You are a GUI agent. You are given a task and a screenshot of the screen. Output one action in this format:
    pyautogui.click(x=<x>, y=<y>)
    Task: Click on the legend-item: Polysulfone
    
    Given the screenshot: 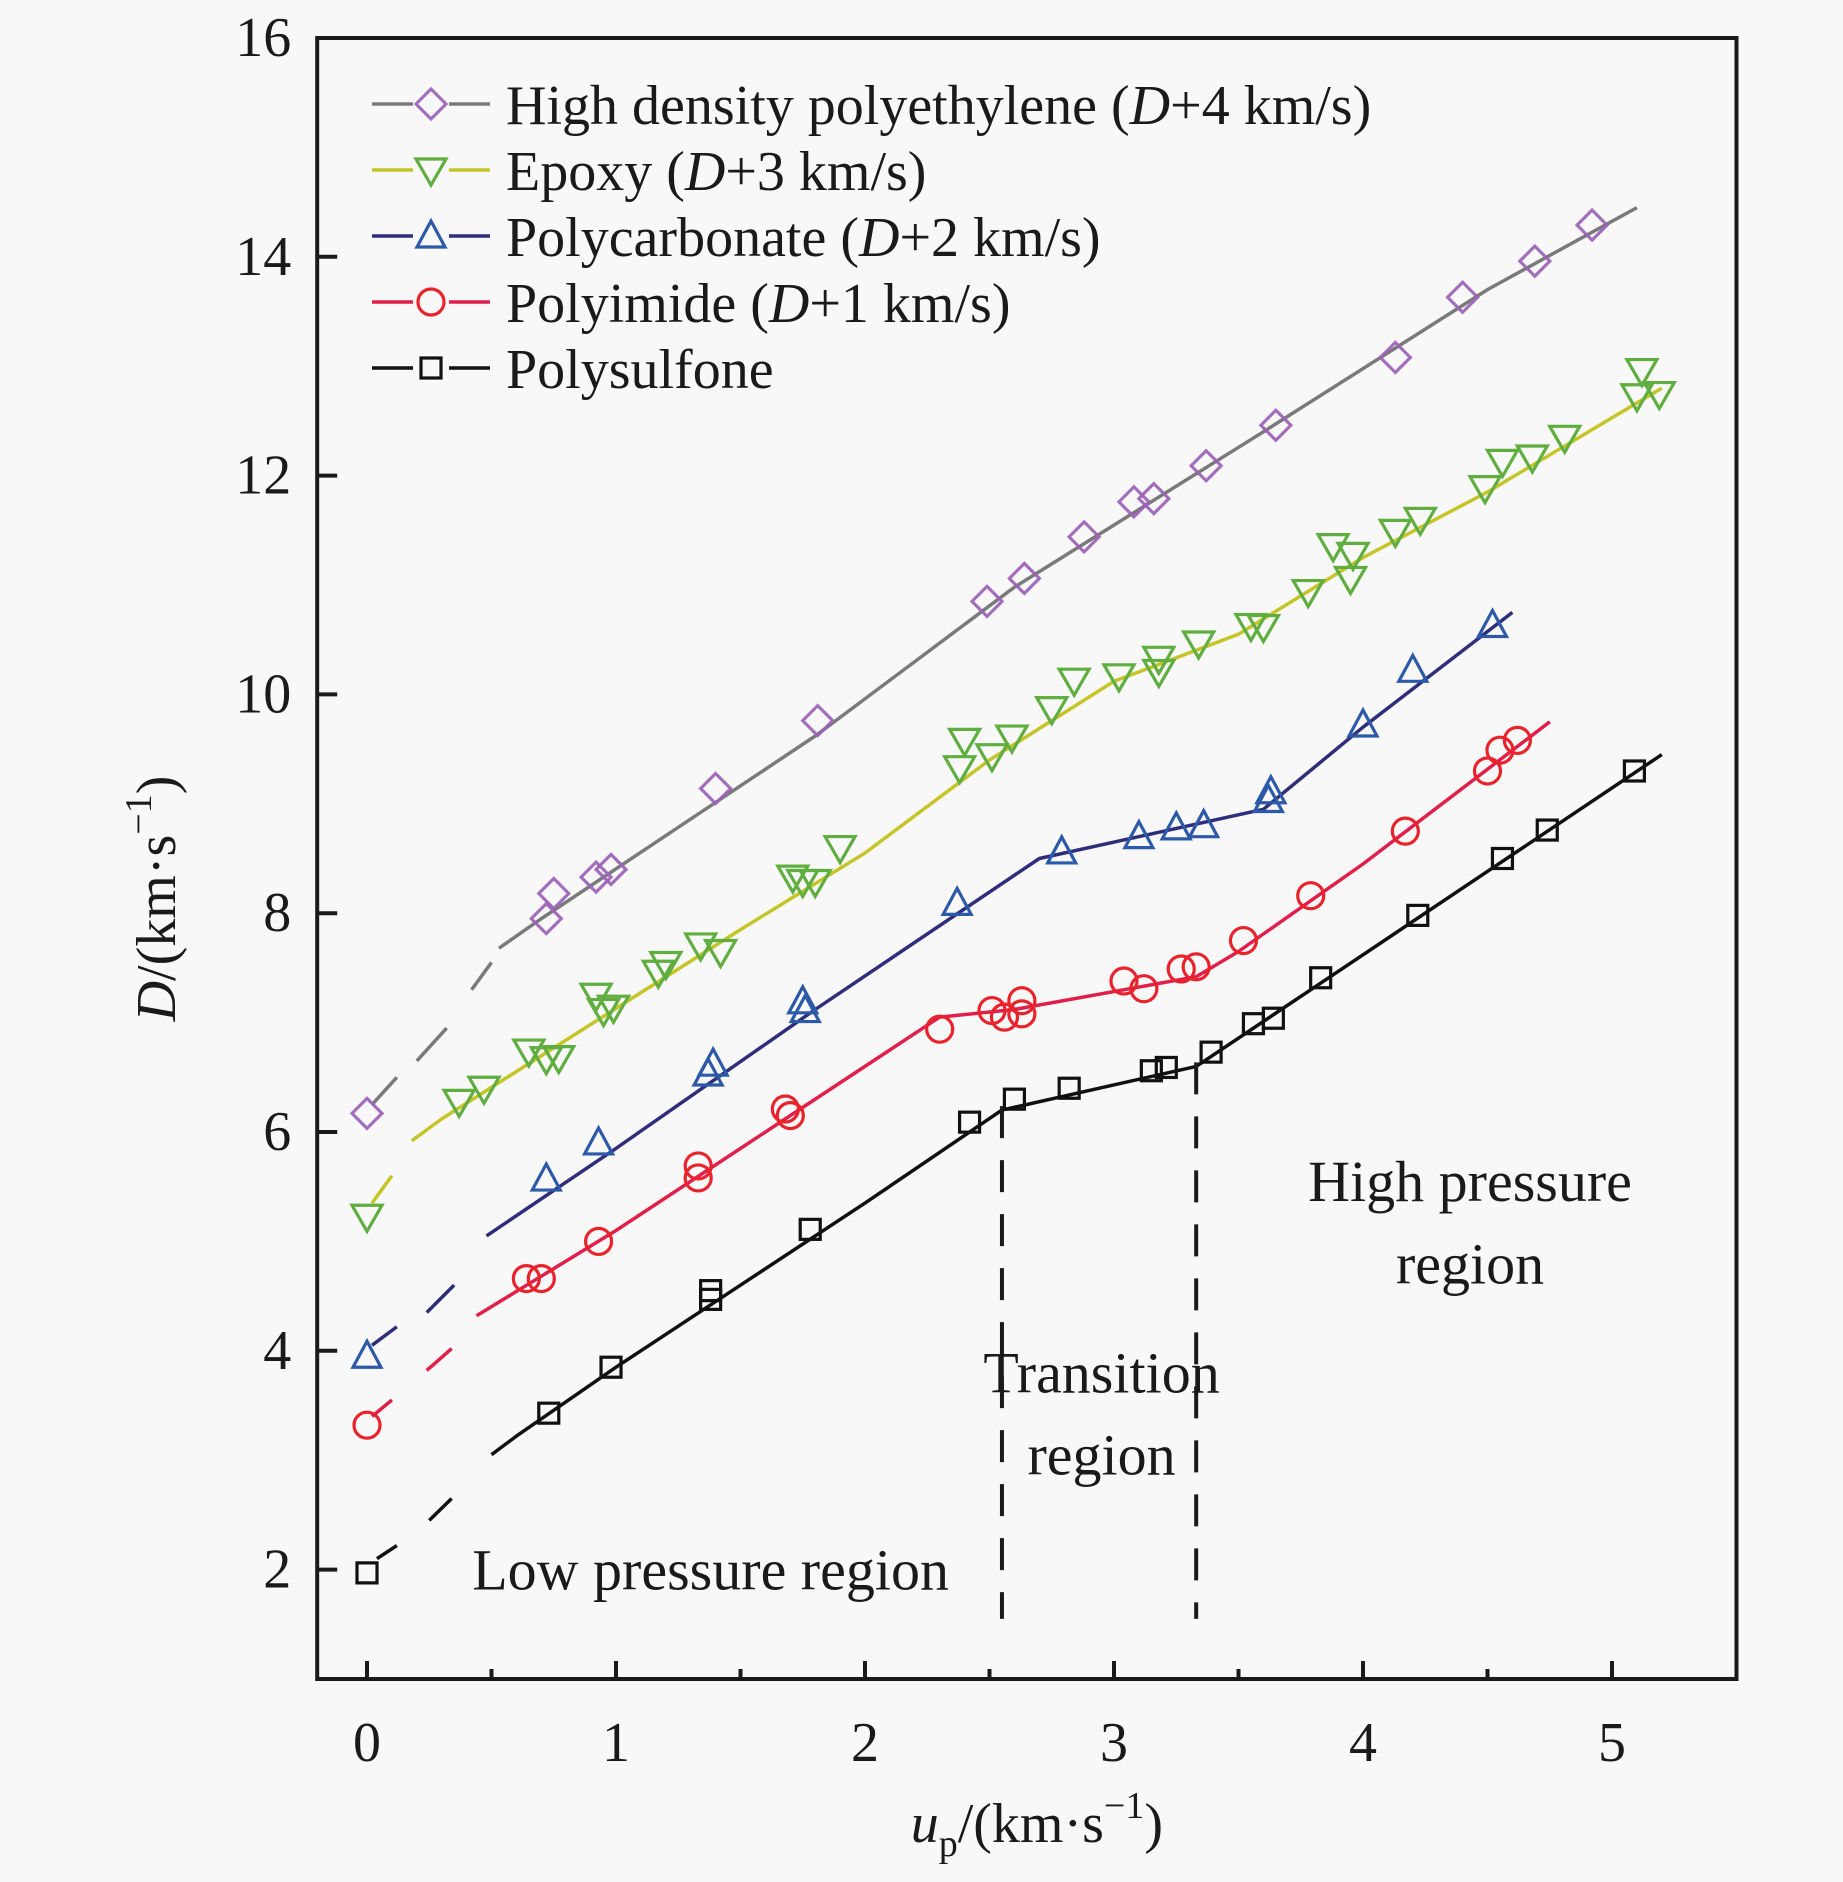 What is the action you would take?
    pyautogui.click(x=573, y=370)
    